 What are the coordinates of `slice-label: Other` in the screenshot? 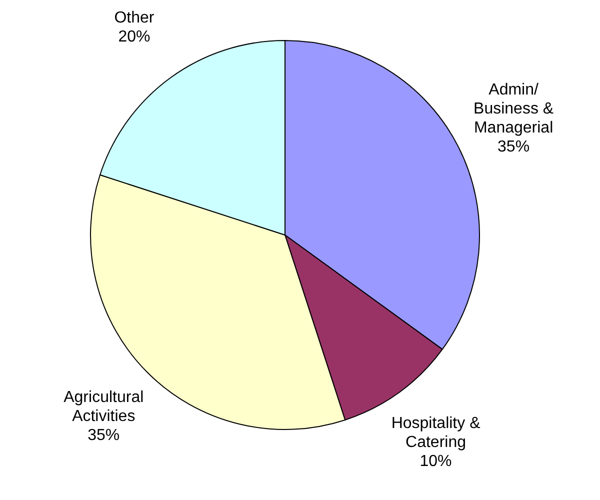 It's located at (134, 17).